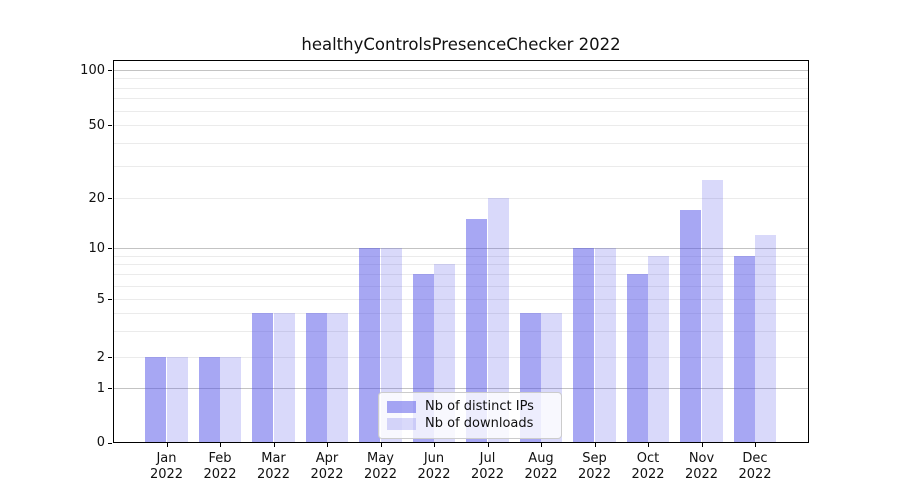 This screenshot has width=900, height=500. What do you see at coordinates (477, 330) in the screenshot?
I see `bar-jul-distinct-ips` at bounding box center [477, 330].